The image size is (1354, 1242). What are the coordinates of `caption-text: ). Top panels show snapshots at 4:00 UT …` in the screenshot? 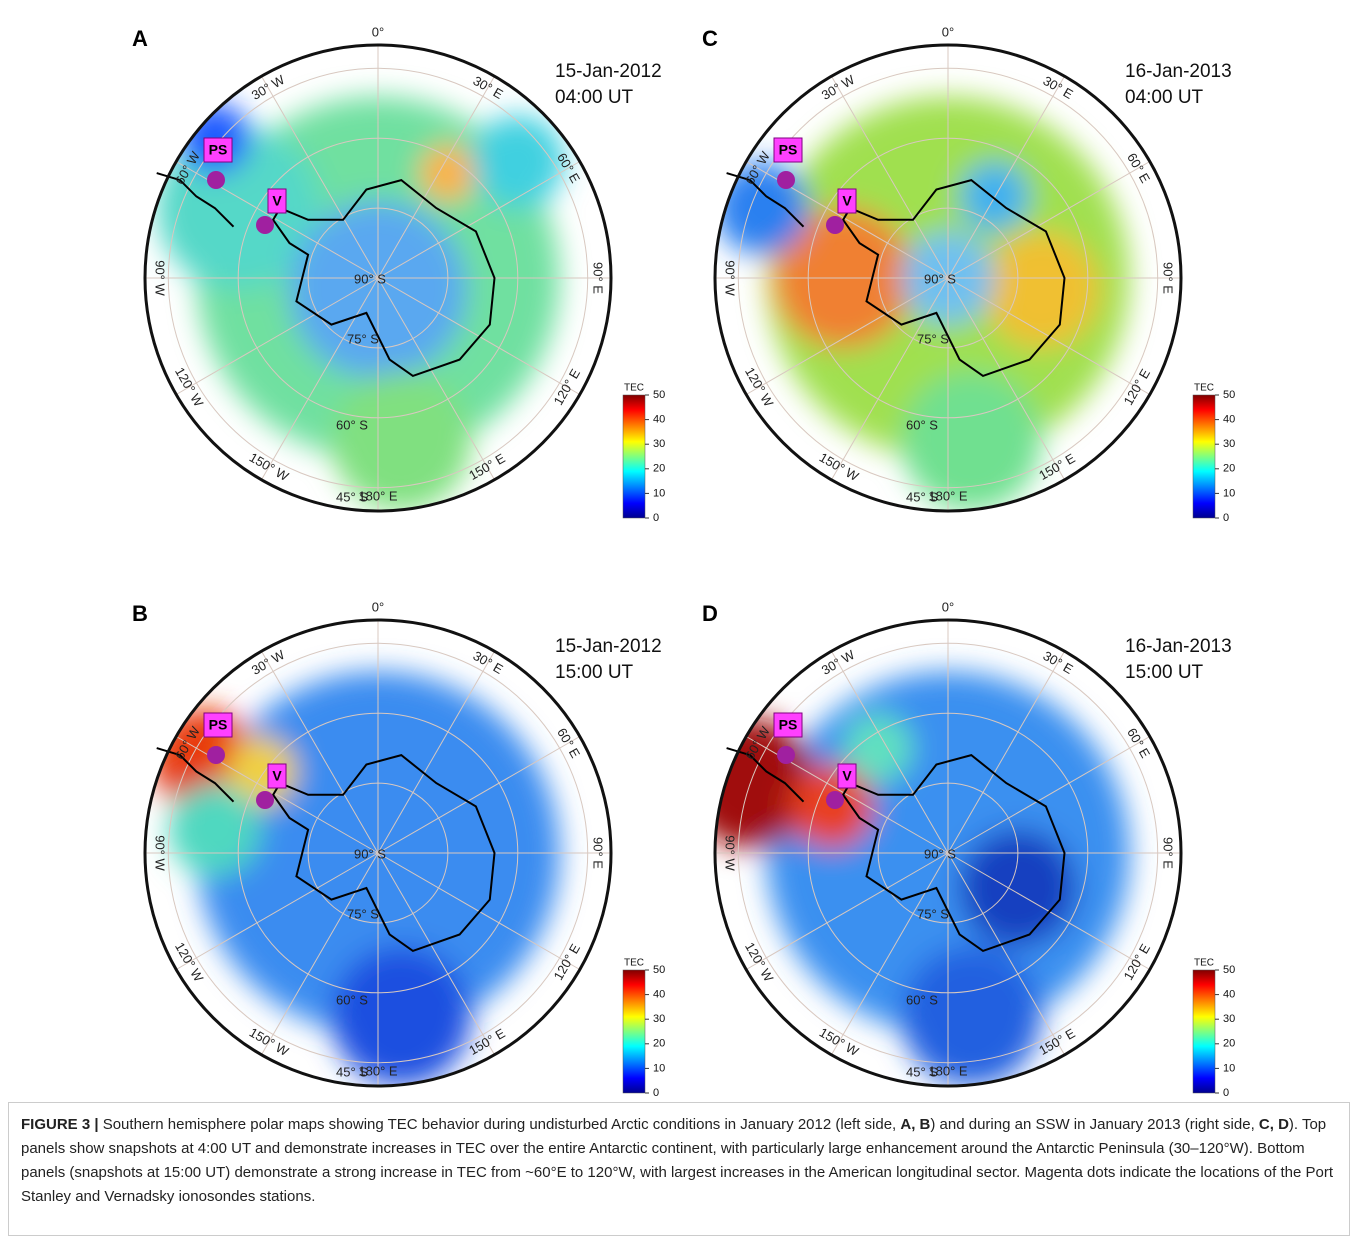 It's located at (677, 1160).